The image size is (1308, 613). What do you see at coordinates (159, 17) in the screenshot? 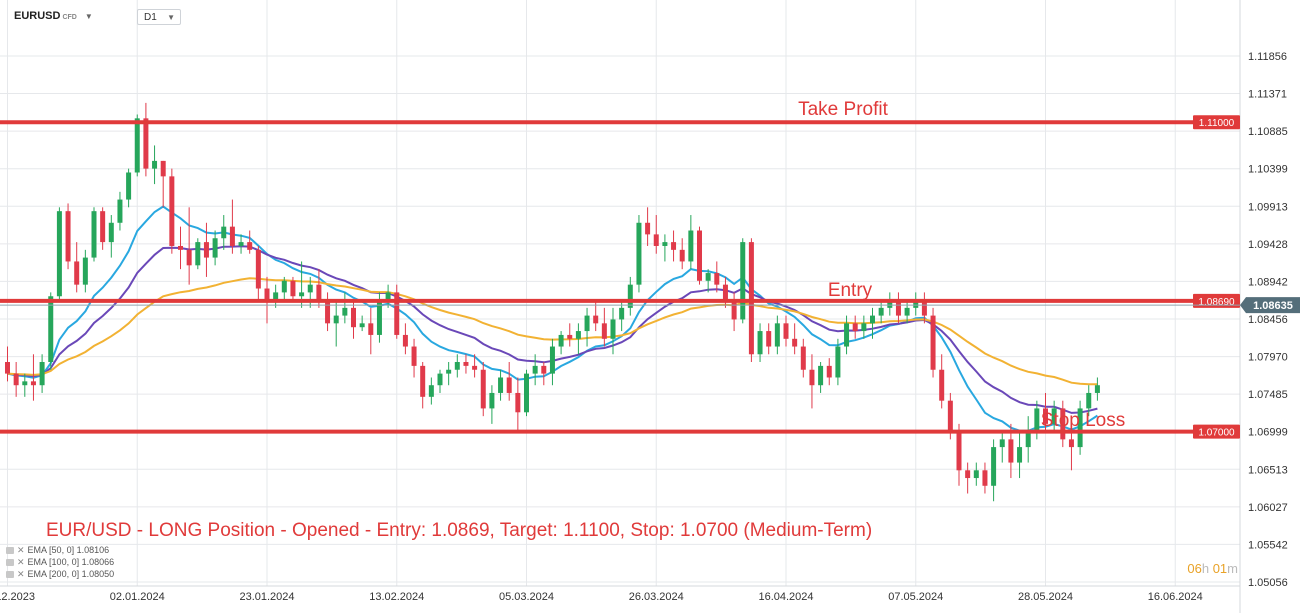
I see `timeframe-select: D1 ▼` at bounding box center [159, 17].